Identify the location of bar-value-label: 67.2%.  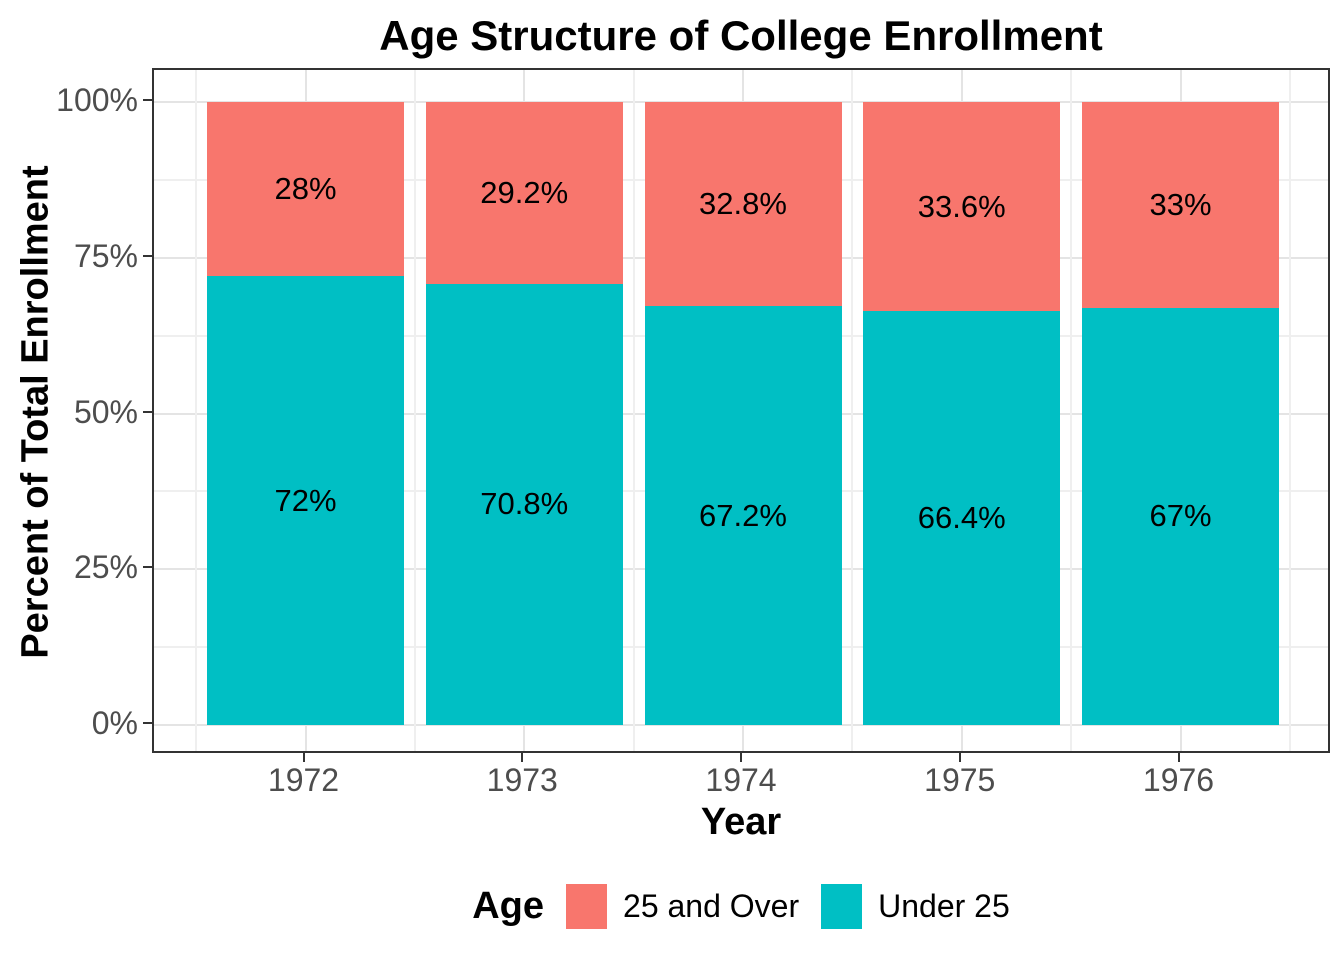
(743, 515).